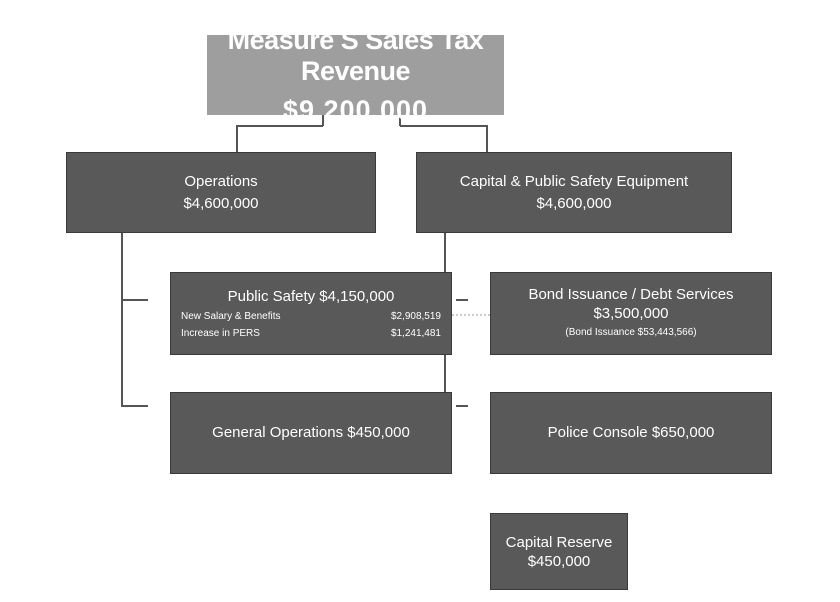  I want to click on node: Capital Reserve $450,000, so click(559, 551).